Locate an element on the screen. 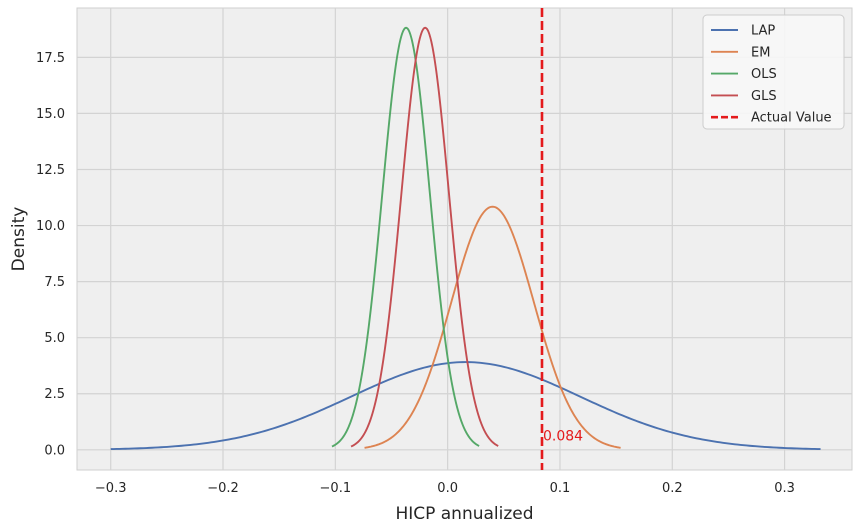  y-tick-label: 15.0 is located at coordinates (50, 114).